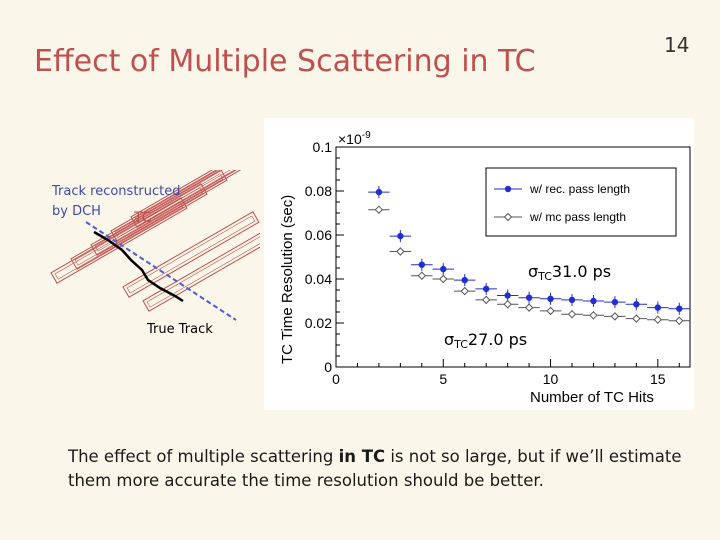 The image size is (720, 540). I want to click on y-scale-label: ×10⁻⁹, so click(354, 138).